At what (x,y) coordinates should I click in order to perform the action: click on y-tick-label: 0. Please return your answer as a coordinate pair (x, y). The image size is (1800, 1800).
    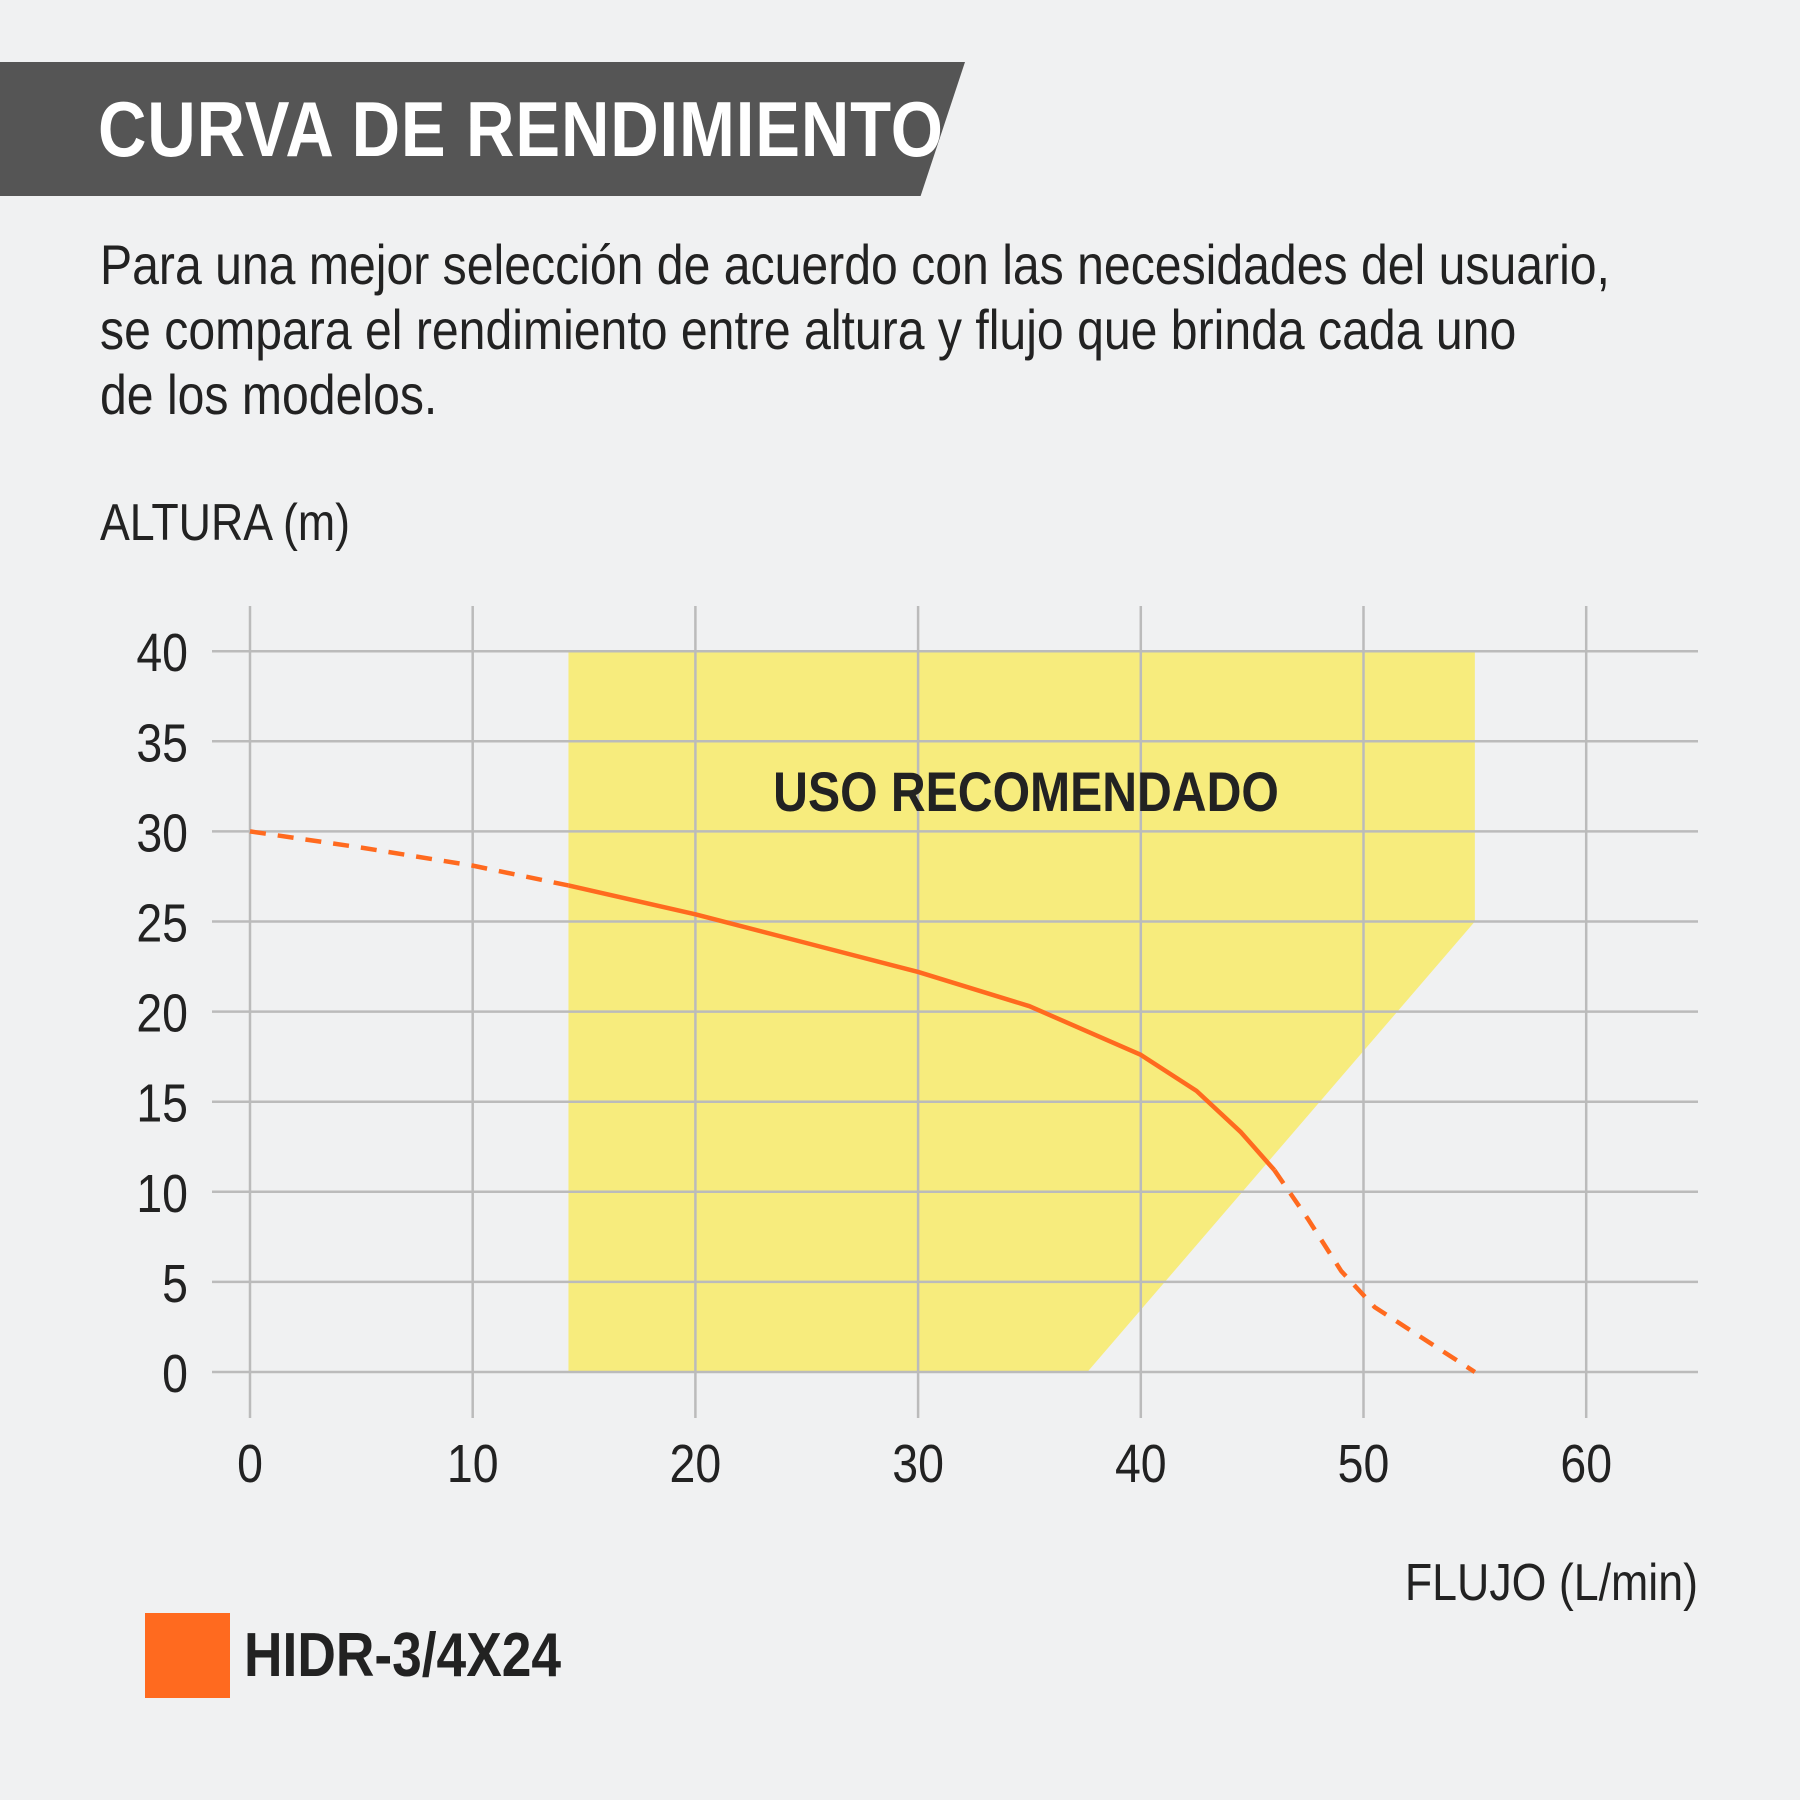
    Looking at the image, I should click on (175, 1373).